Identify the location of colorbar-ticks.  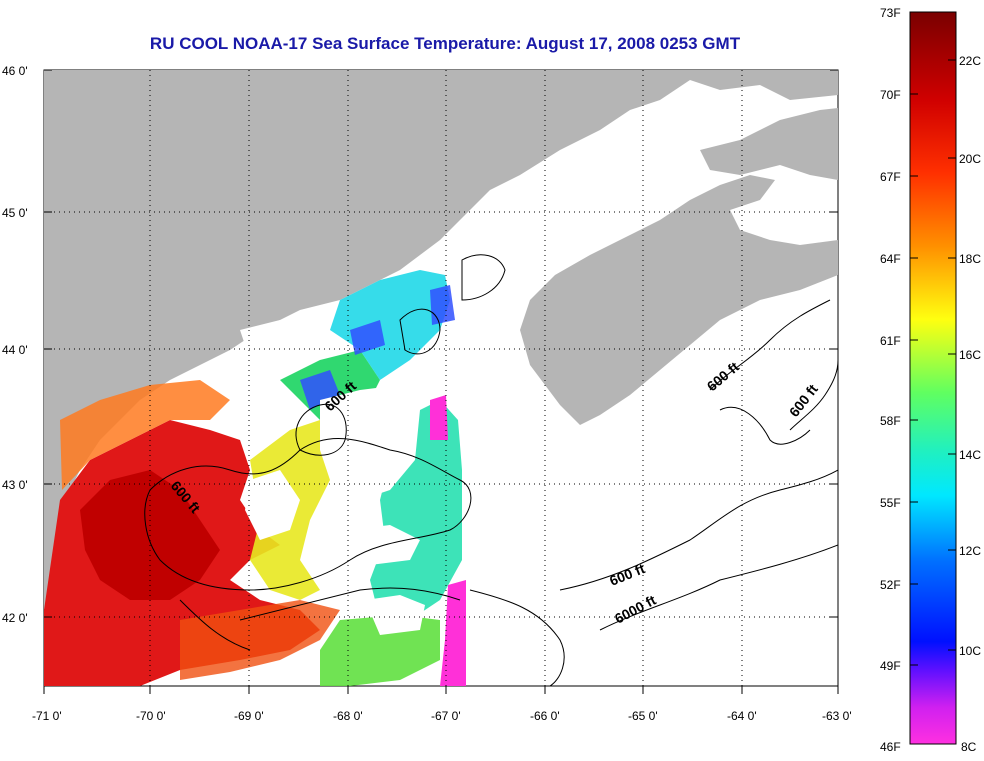
(933, 362).